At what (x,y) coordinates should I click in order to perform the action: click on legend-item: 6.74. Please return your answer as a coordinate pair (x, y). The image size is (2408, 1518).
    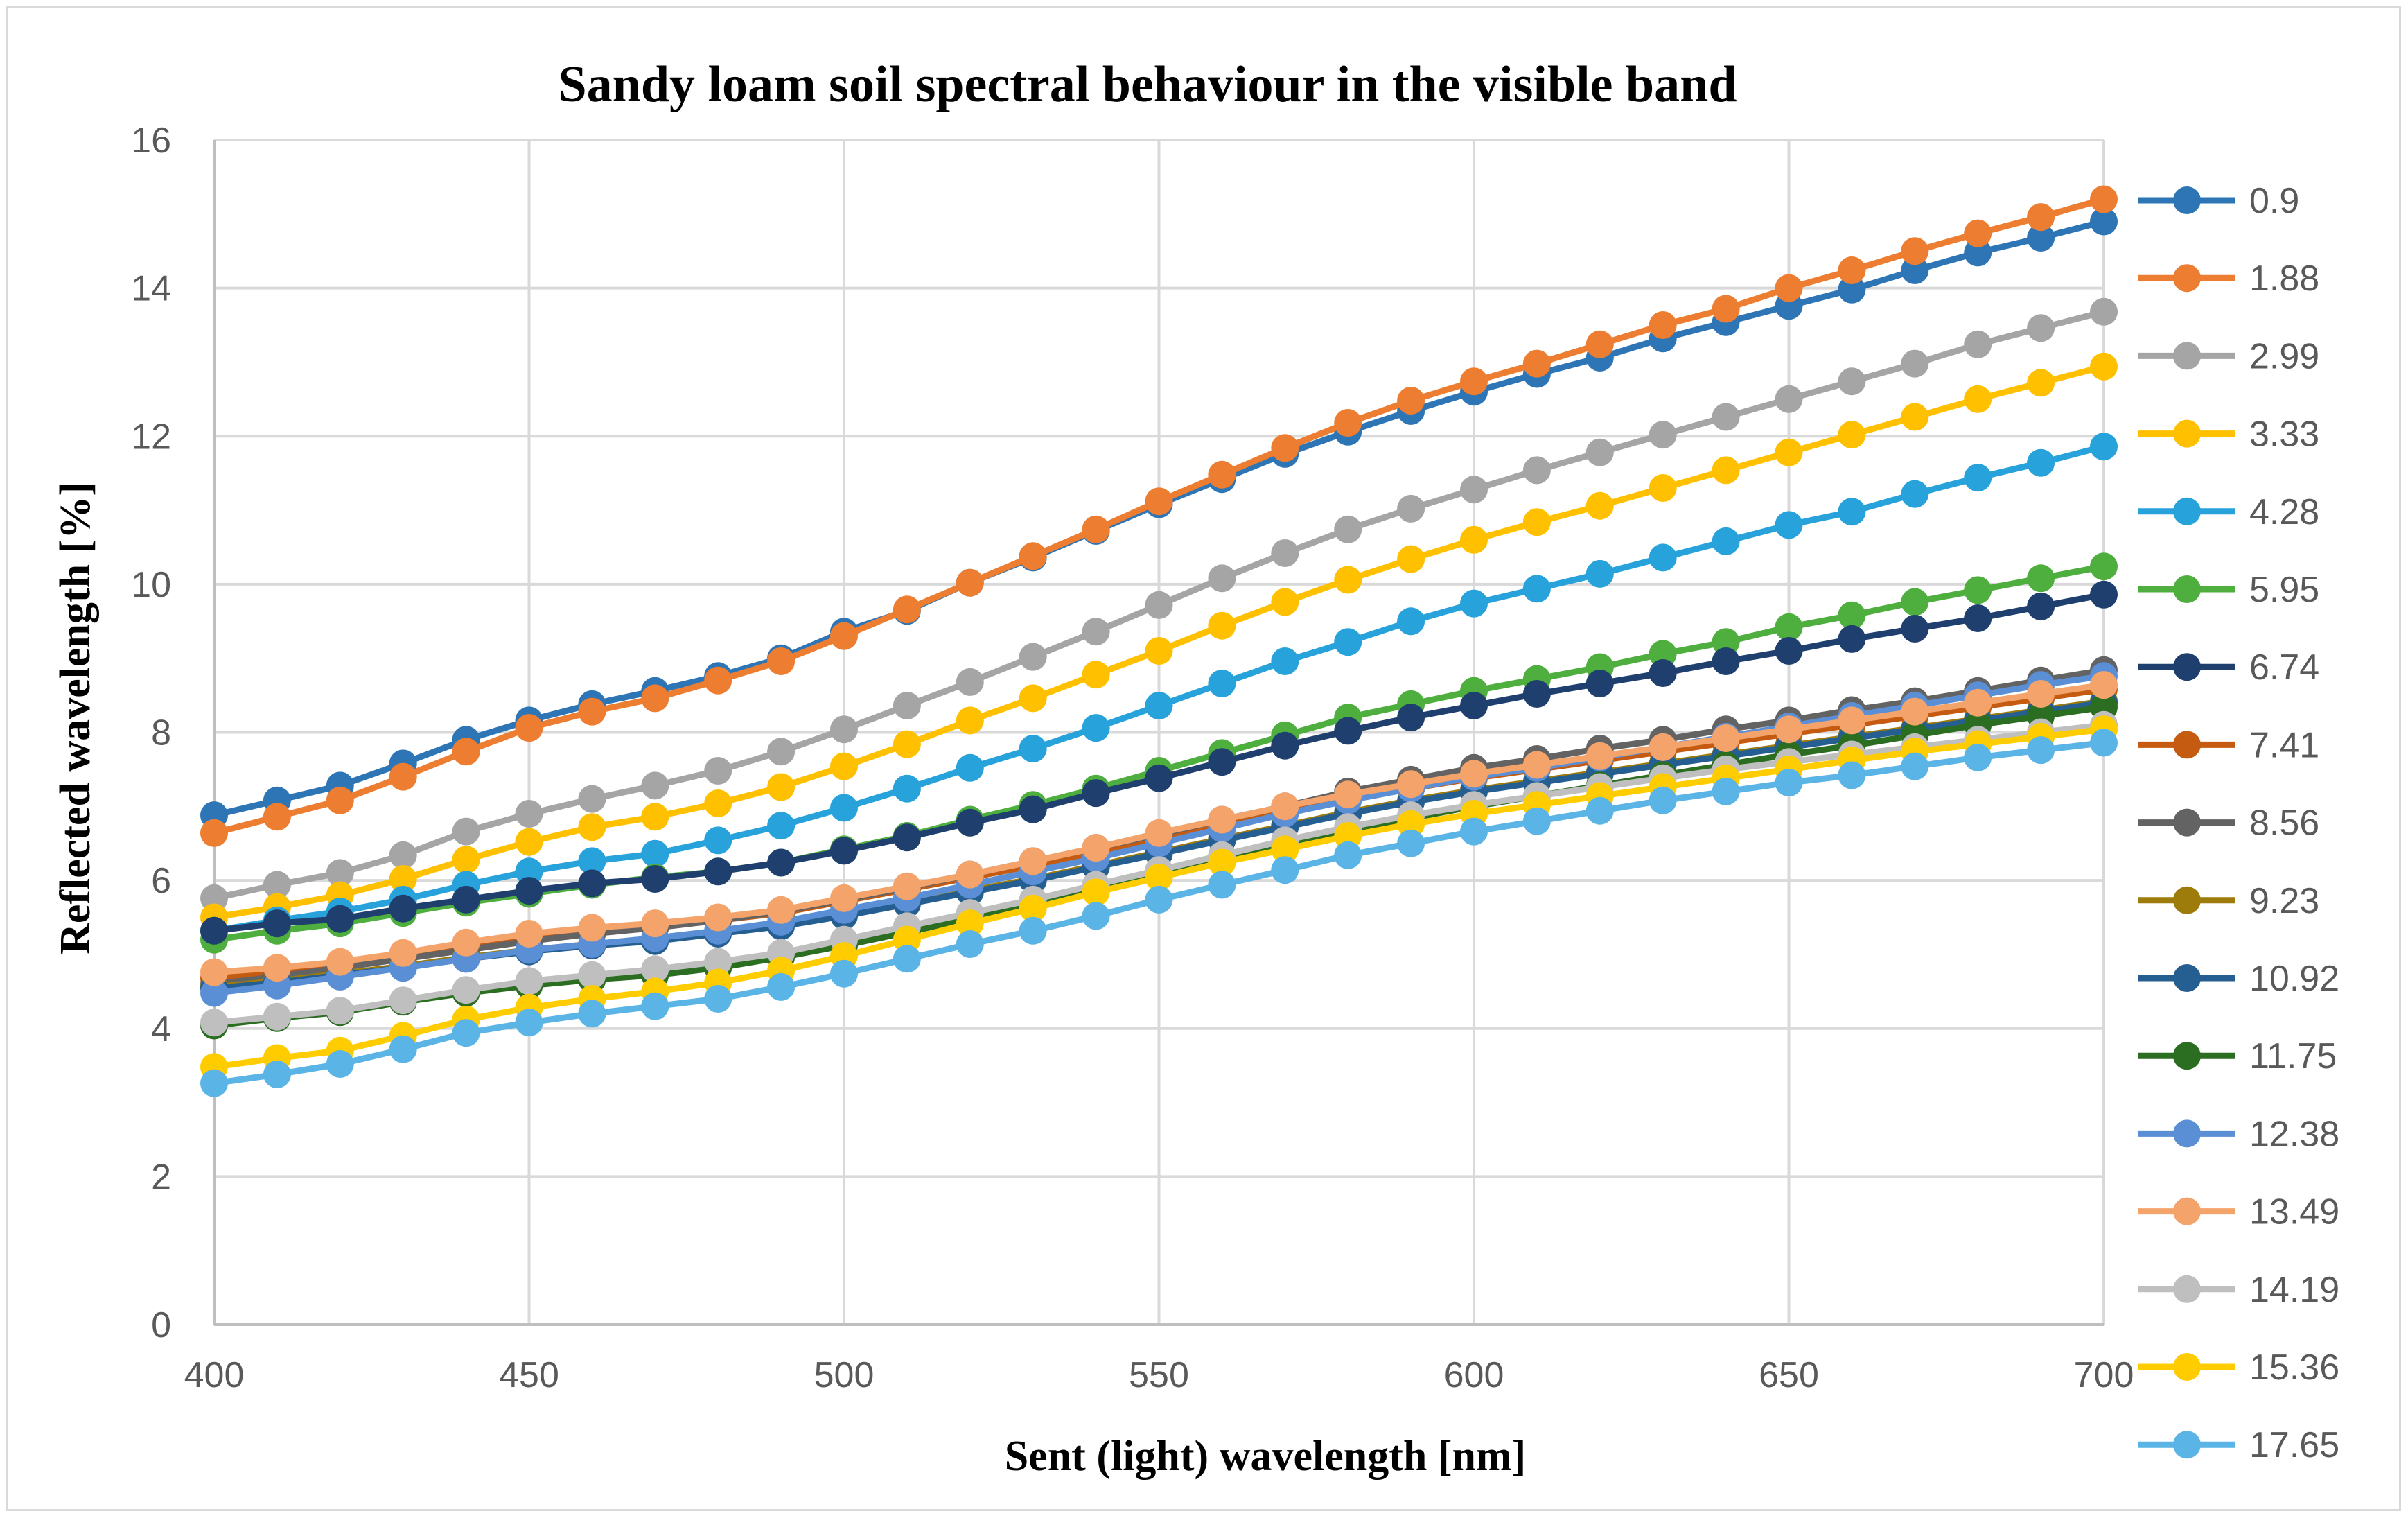
    Looking at the image, I should click on (2228, 668).